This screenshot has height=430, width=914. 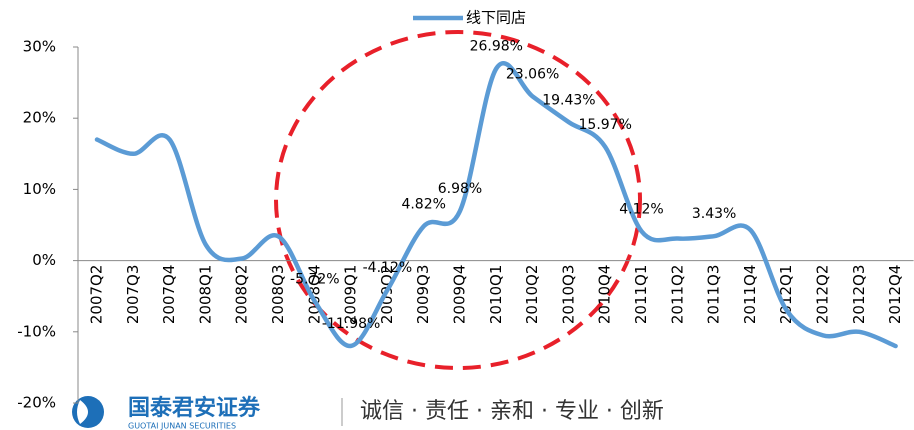 I want to click on x-tick-label: 2008Q2, so click(x=242, y=295).